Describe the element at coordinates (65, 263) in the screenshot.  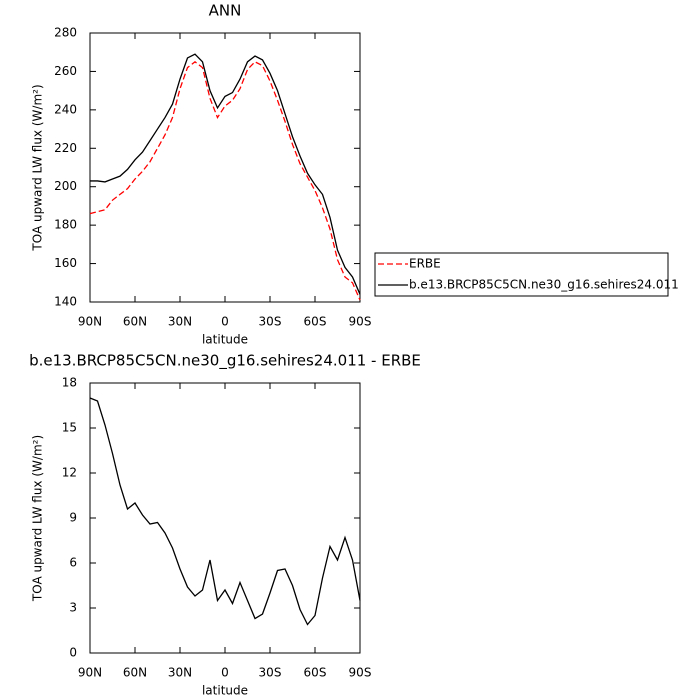
I see `y-tick-label: 160` at that location.